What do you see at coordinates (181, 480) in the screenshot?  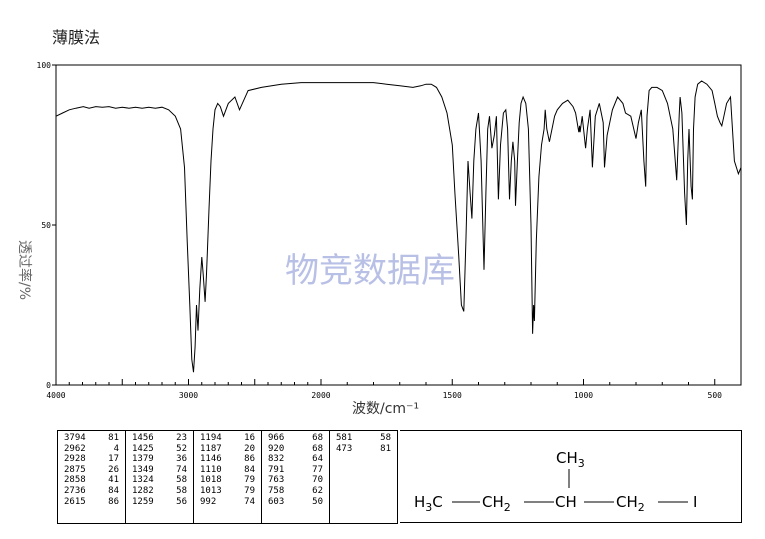 I see `peak-transmittance: 58` at bounding box center [181, 480].